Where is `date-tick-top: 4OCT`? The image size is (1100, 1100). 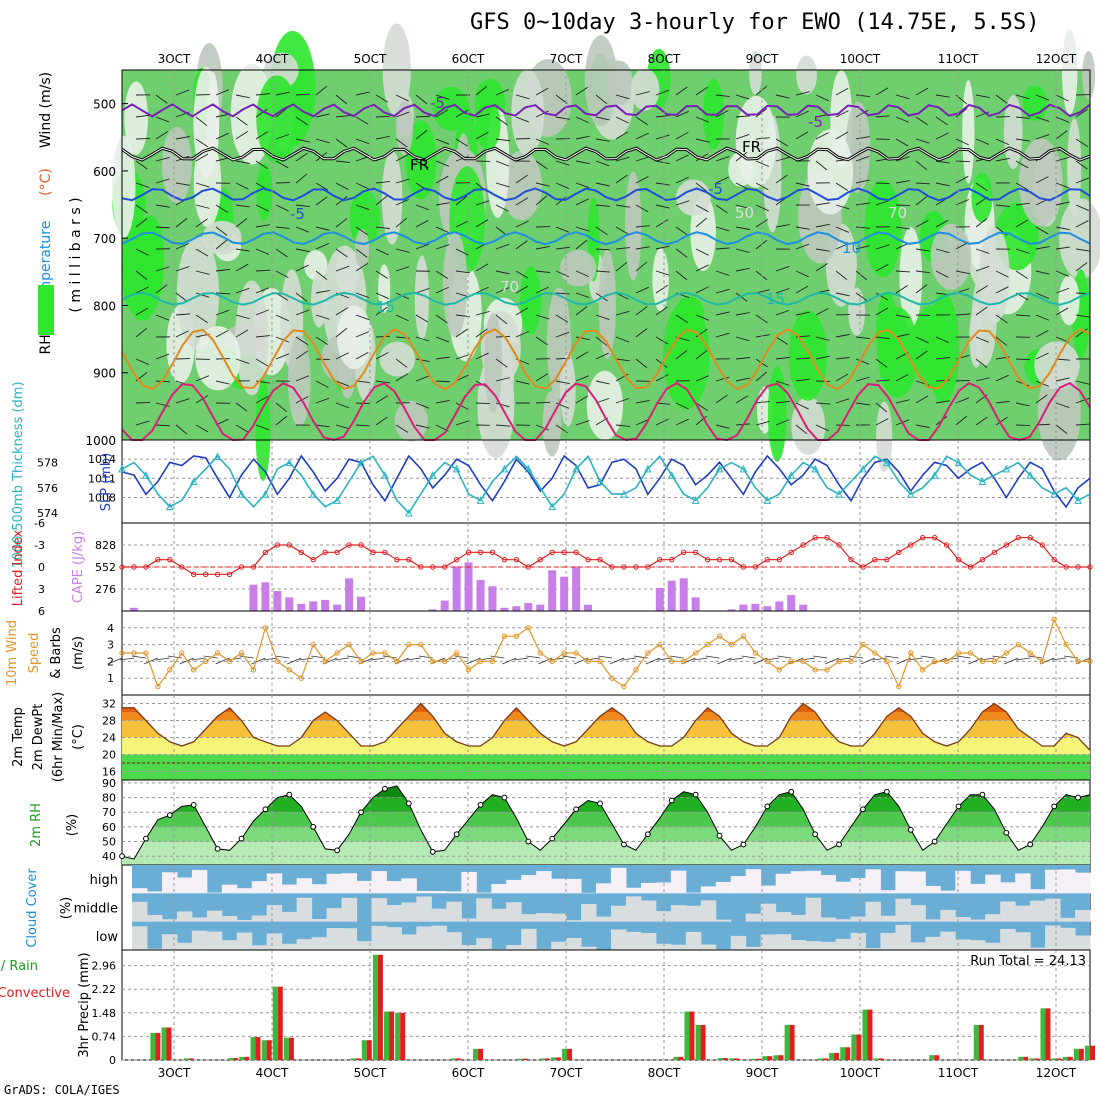
date-tick-top: 4OCT is located at coordinates (272, 59).